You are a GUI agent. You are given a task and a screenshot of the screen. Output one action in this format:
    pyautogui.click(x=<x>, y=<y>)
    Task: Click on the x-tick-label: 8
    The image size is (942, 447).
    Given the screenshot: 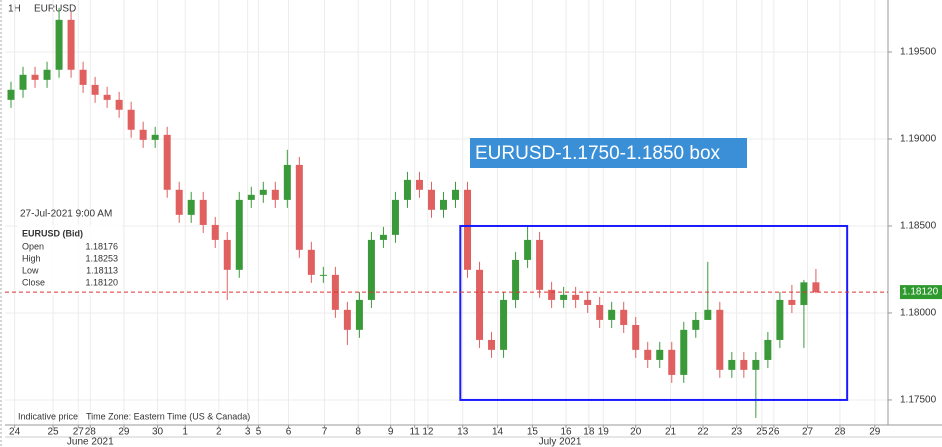 What is the action you would take?
    pyautogui.click(x=358, y=432)
    